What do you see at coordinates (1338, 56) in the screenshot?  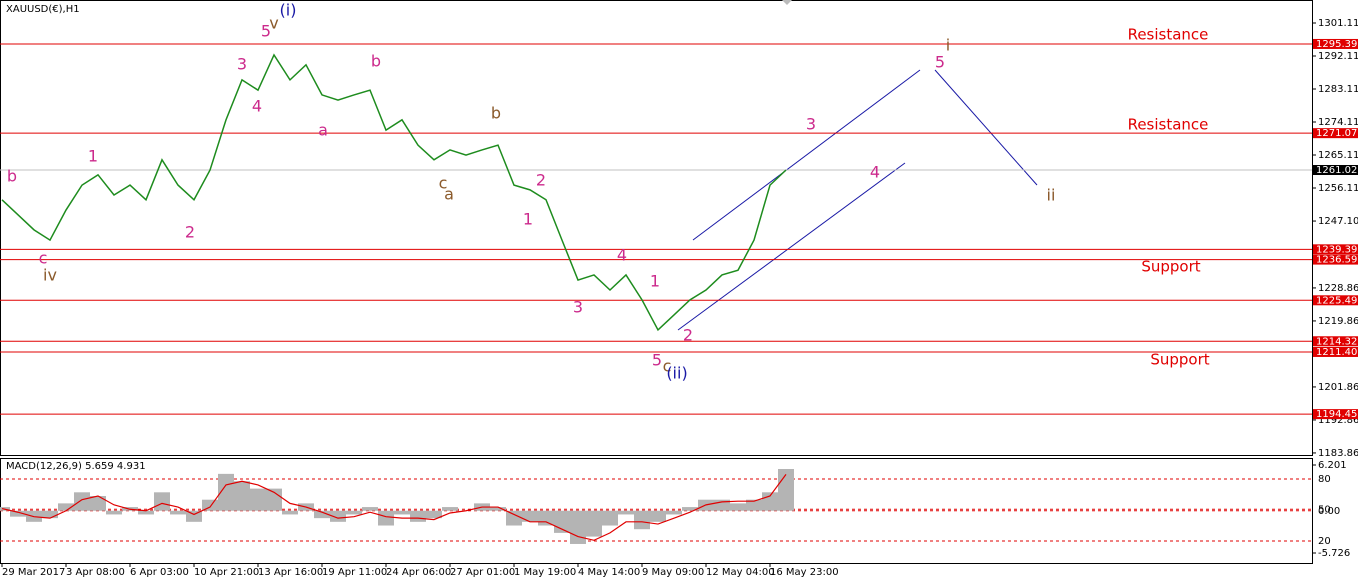 I see `y-tick-label: 1292.11` at bounding box center [1338, 56].